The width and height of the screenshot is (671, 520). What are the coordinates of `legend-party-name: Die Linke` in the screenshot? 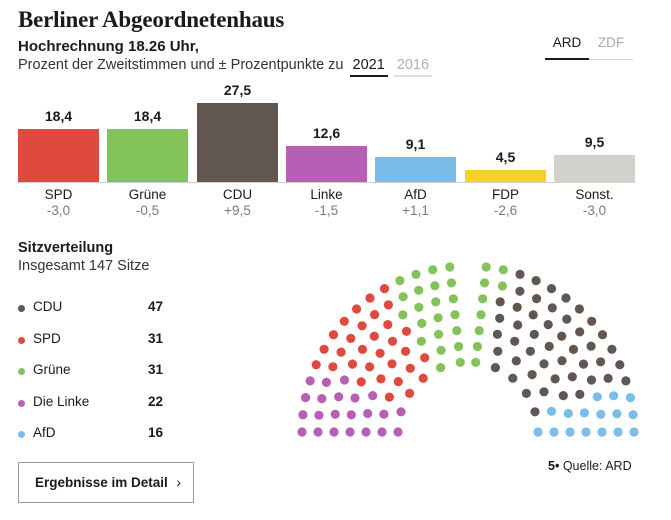 It's located at (61, 401).